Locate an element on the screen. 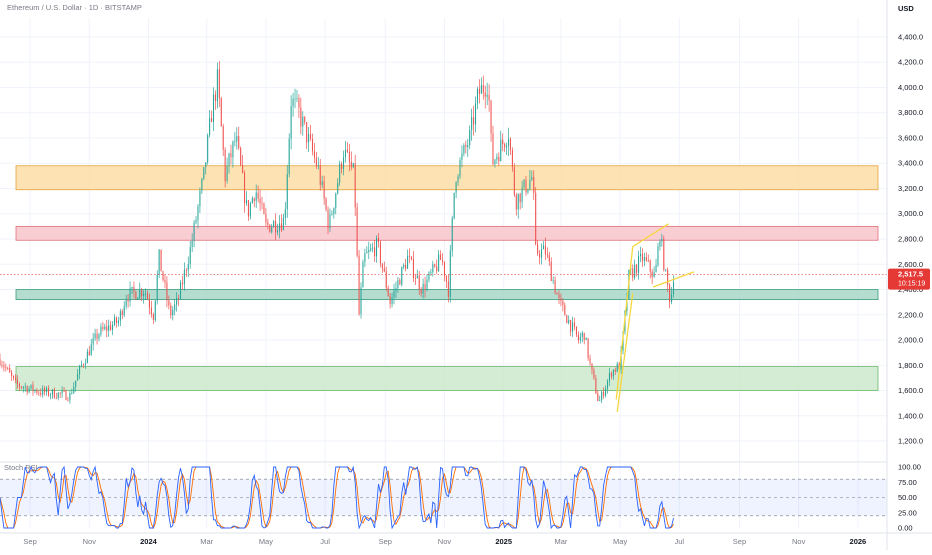  price-tick-label: 1,200.0 is located at coordinates (910, 441).